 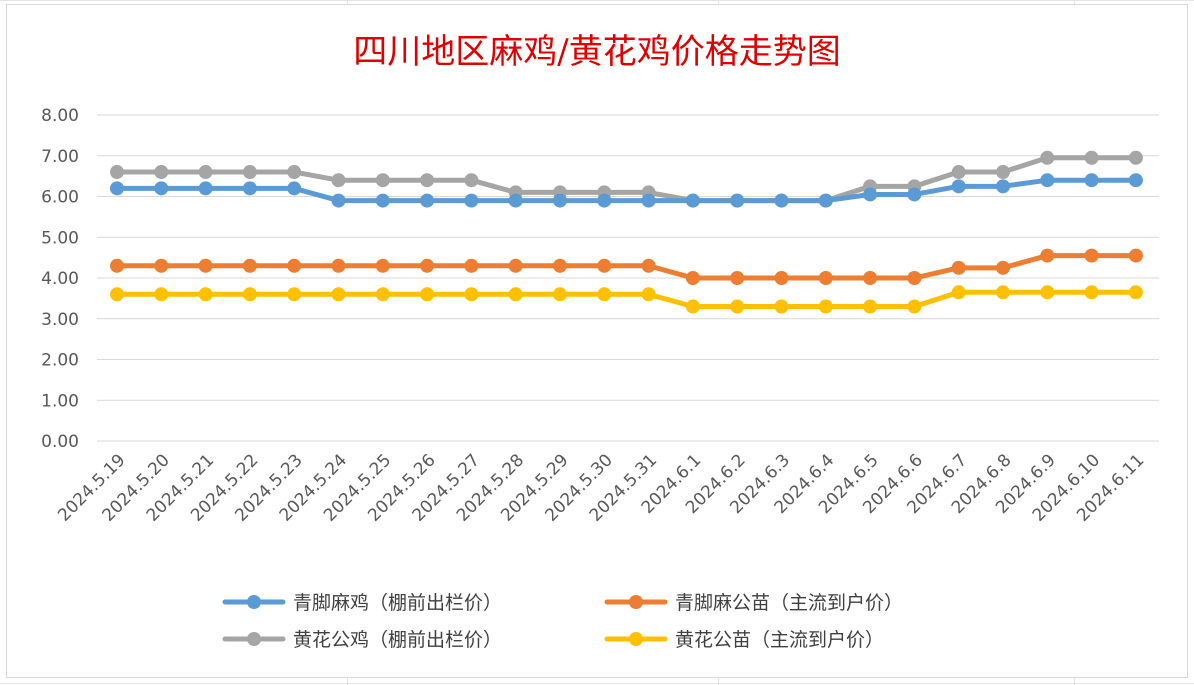 I want to click on y-tick-label: 2.00, so click(x=60, y=361).